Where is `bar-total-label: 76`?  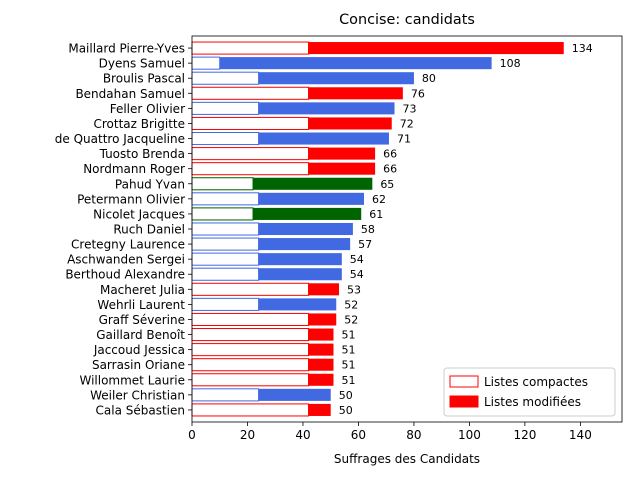
bar-total-label: 76 is located at coordinates (418, 93).